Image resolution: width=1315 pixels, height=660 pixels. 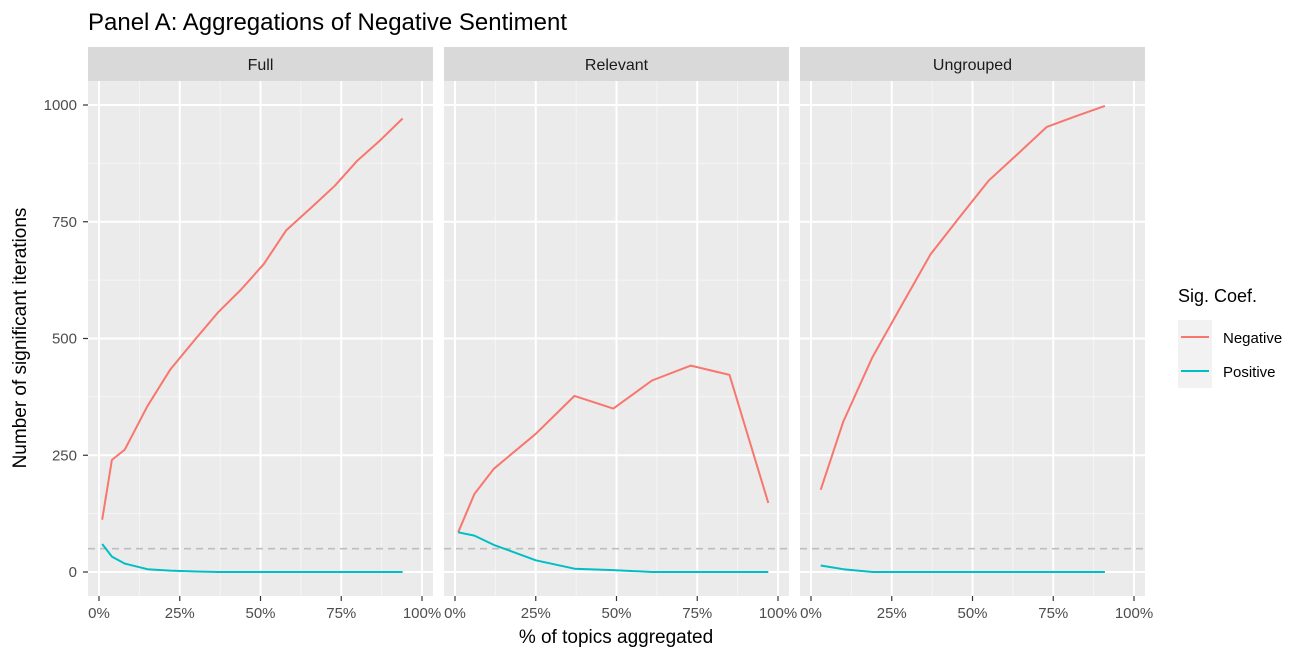 I want to click on legend-item-positive: Positive, so click(x=1227, y=371).